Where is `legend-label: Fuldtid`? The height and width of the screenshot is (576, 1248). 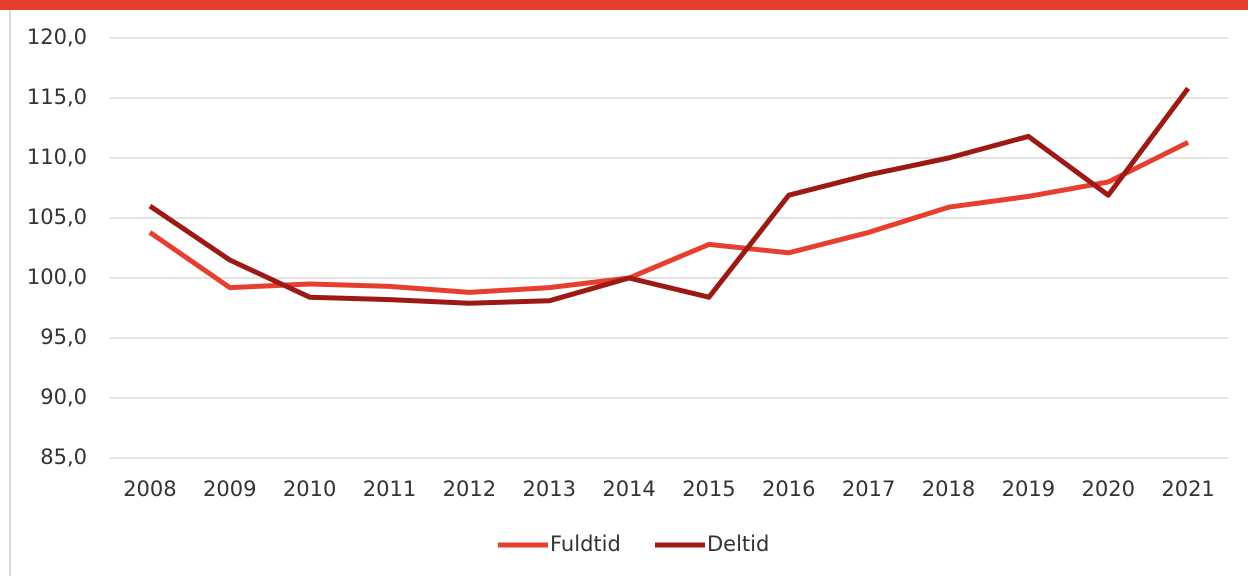 legend-label: Fuldtid is located at coordinates (585, 544).